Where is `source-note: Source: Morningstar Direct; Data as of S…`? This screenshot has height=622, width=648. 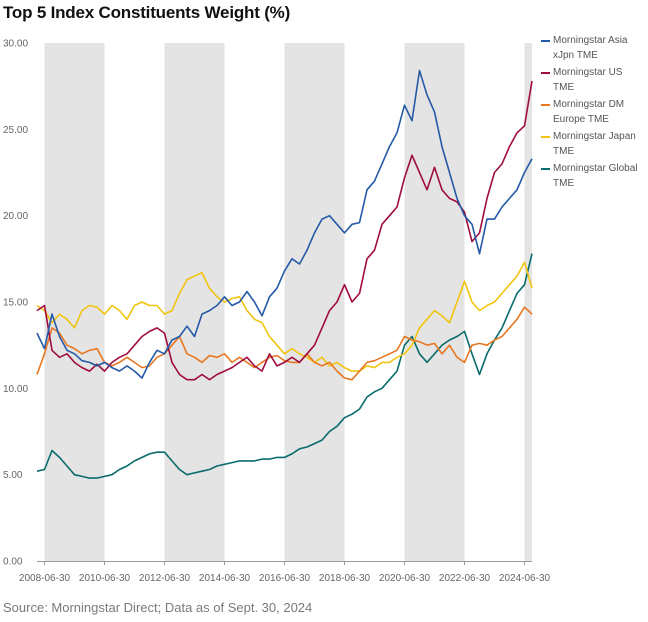 source-note: Source: Morningstar Direct; Data as of S… is located at coordinates (158, 607).